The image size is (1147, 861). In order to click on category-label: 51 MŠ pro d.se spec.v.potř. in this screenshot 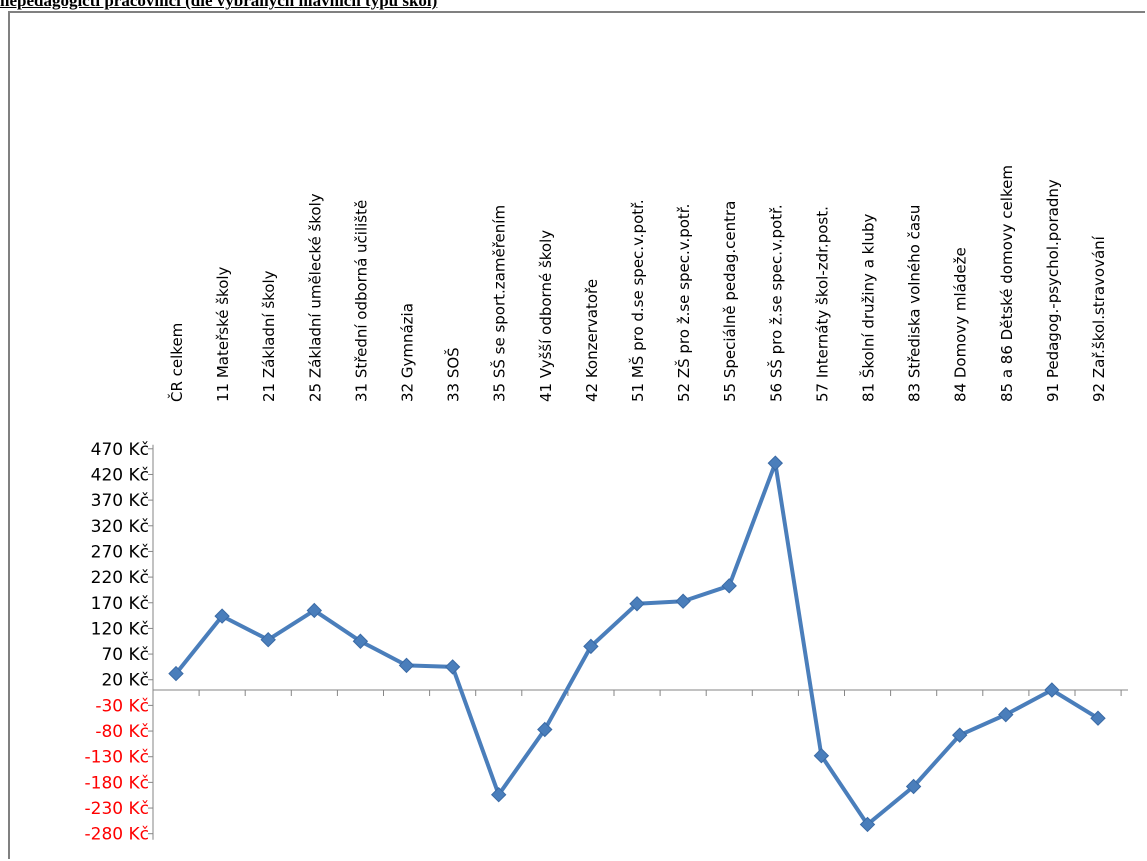, I will do `click(637, 300)`.